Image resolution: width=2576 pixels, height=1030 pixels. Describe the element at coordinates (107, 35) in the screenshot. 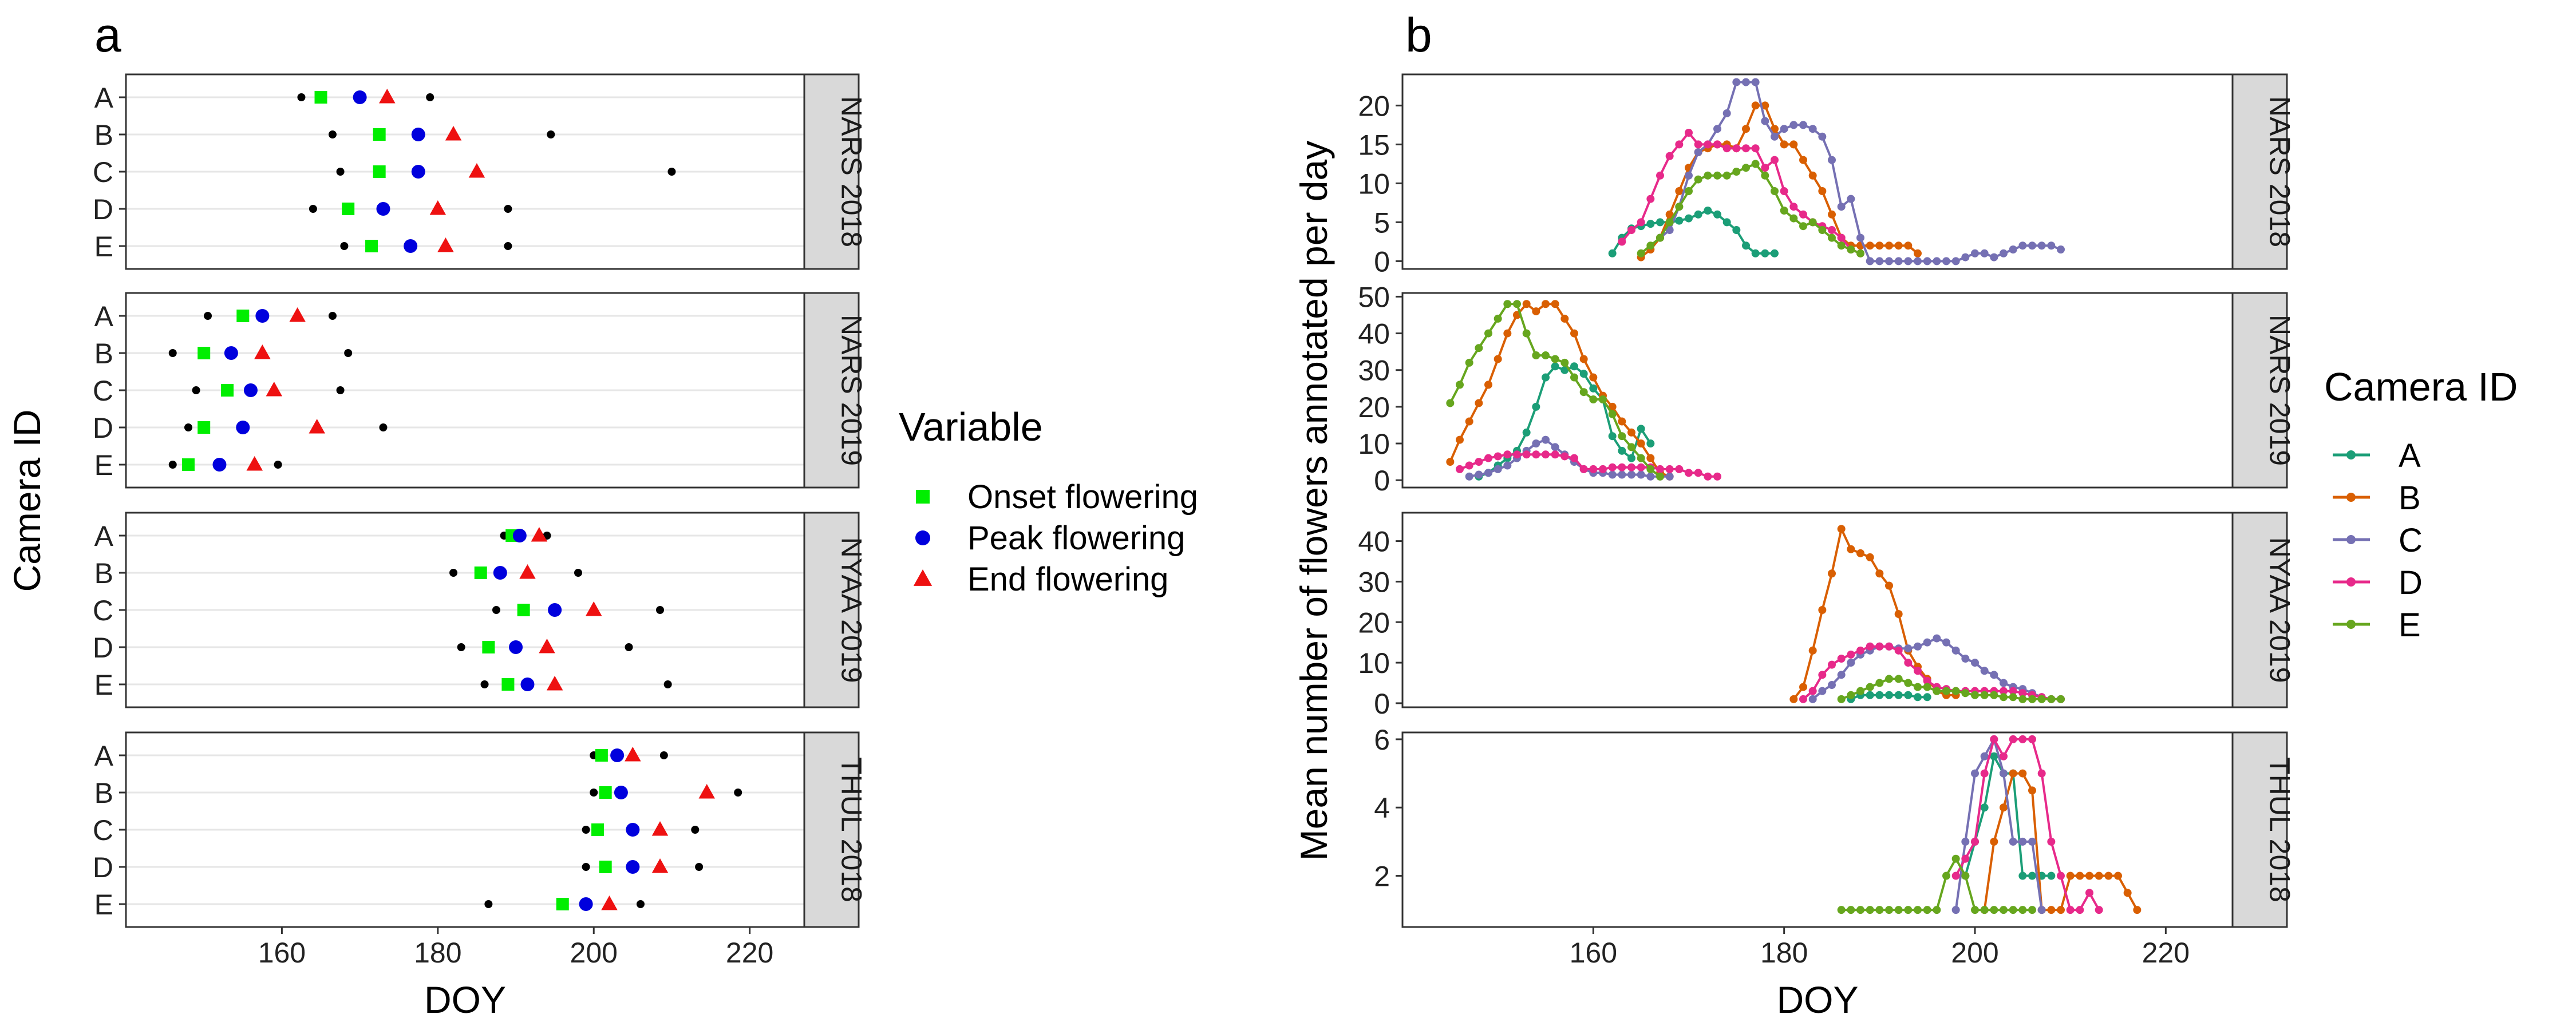

I see `panel-a-letter: a` at that location.